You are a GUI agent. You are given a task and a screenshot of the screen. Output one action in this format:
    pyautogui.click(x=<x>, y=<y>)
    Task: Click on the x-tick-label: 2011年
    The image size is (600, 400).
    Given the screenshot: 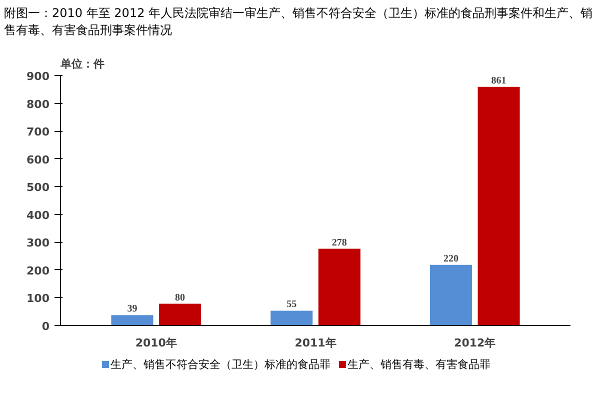 What is the action you would take?
    pyautogui.click(x=315, y=343)
    